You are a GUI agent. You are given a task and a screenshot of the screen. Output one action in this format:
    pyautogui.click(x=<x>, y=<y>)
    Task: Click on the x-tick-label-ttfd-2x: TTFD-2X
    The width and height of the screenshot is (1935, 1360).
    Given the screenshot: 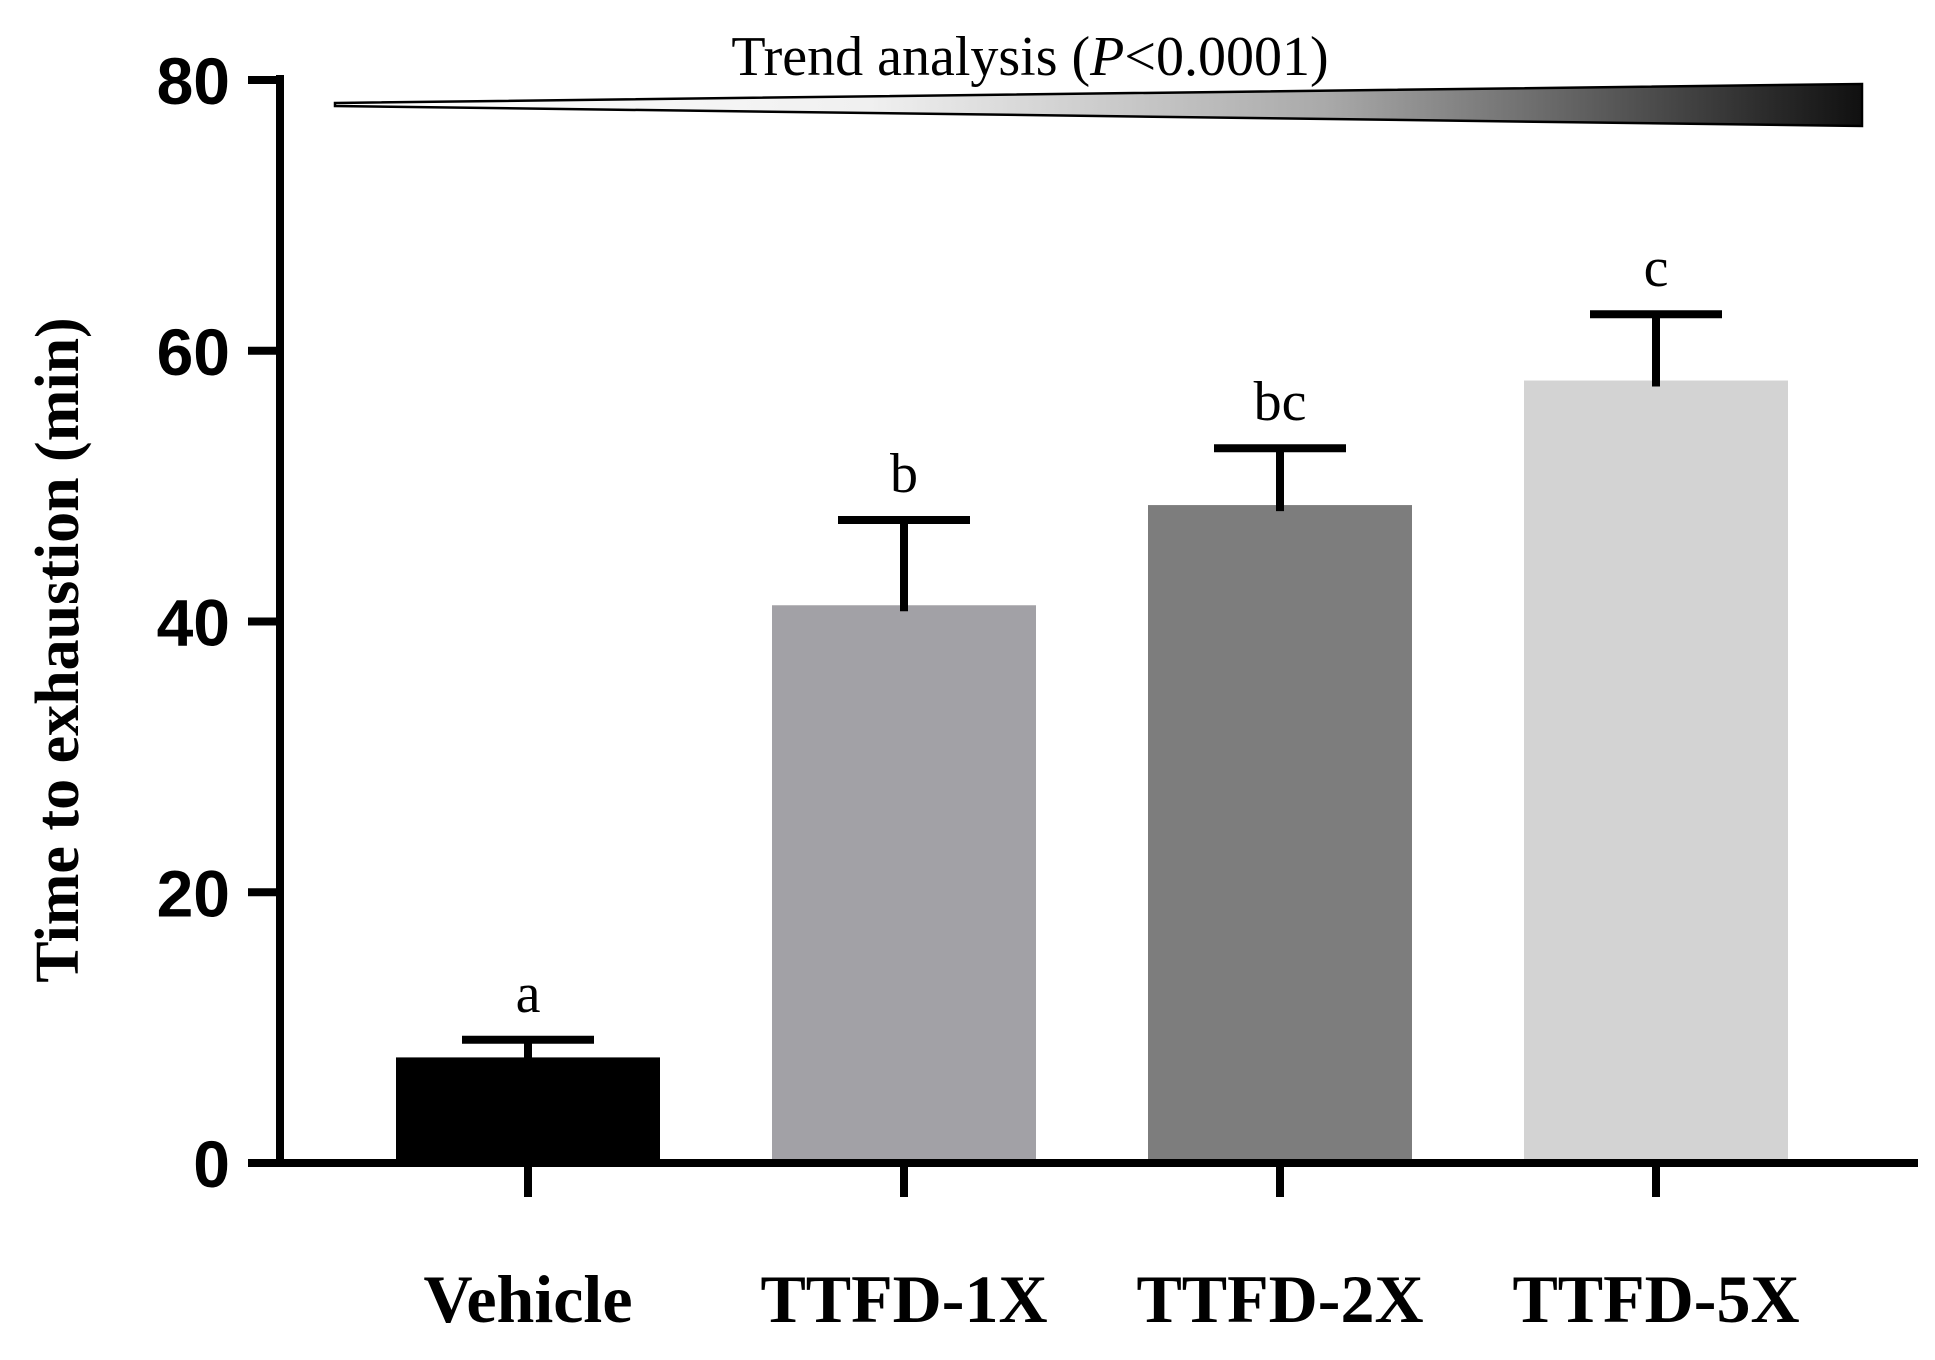 What is the action you would take?
    pyautogui.click(x=1279, y=1299)
    